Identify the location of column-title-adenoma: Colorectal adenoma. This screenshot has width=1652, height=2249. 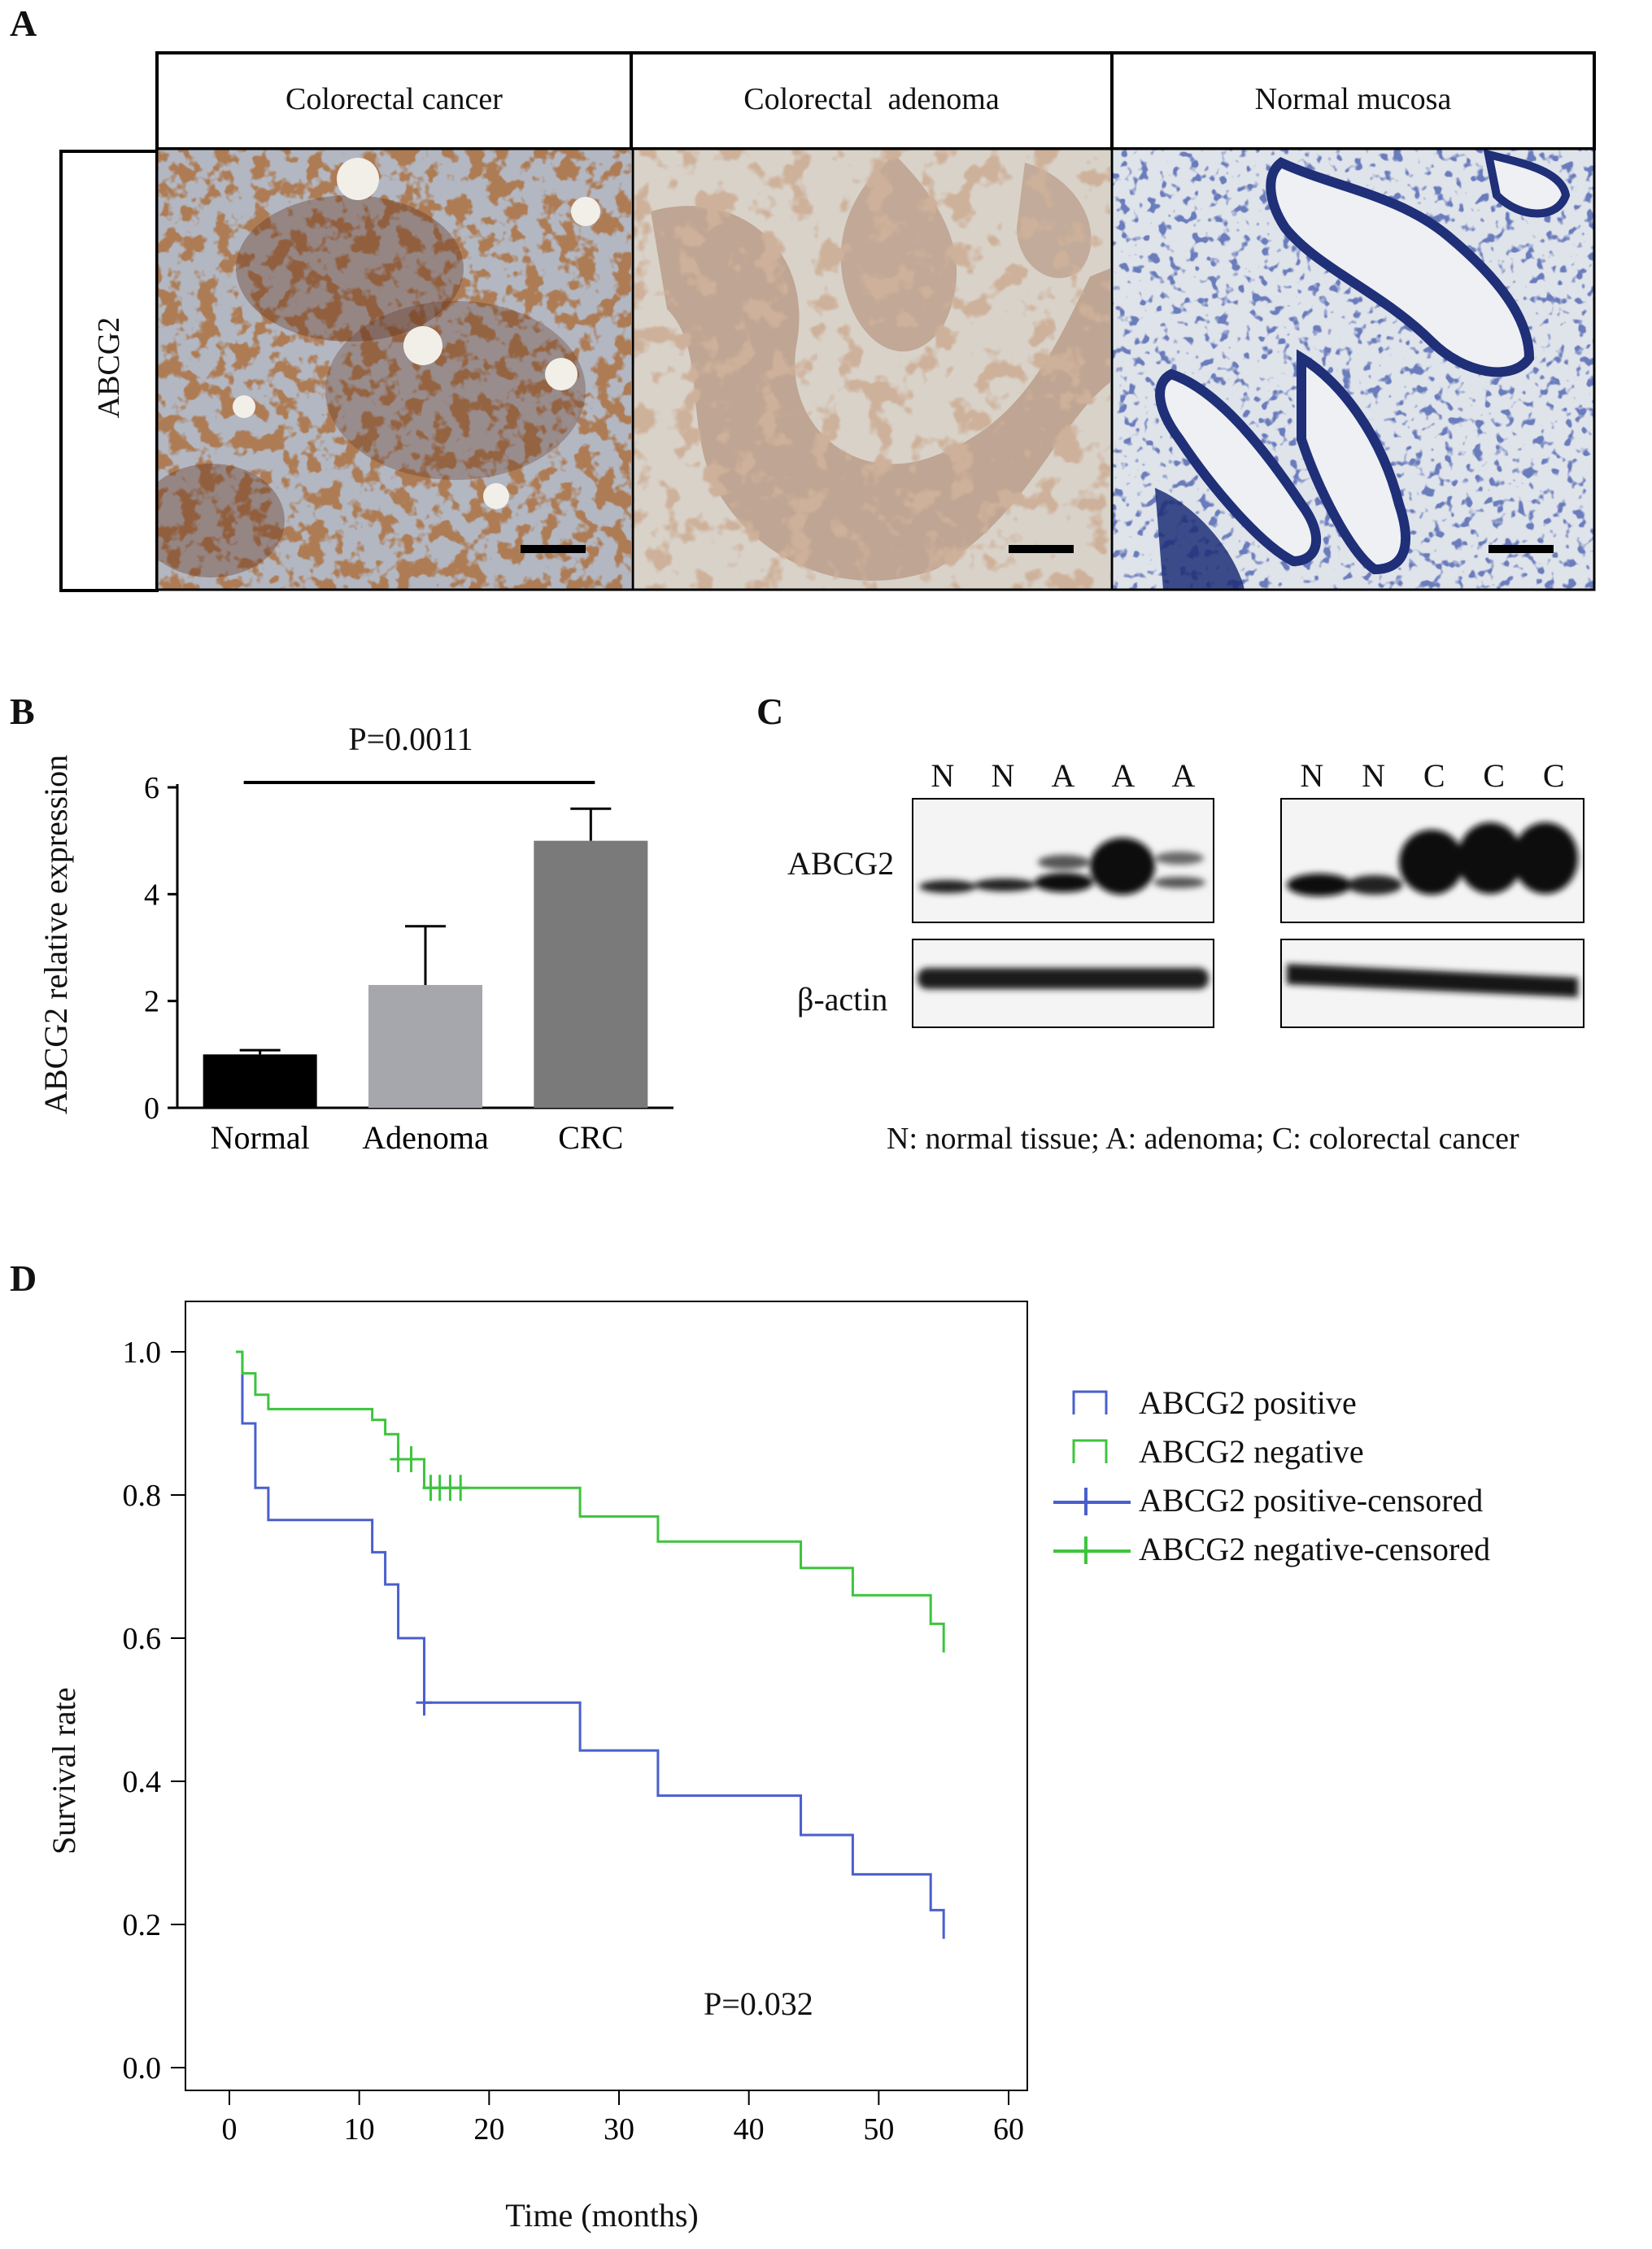
(871, 99).